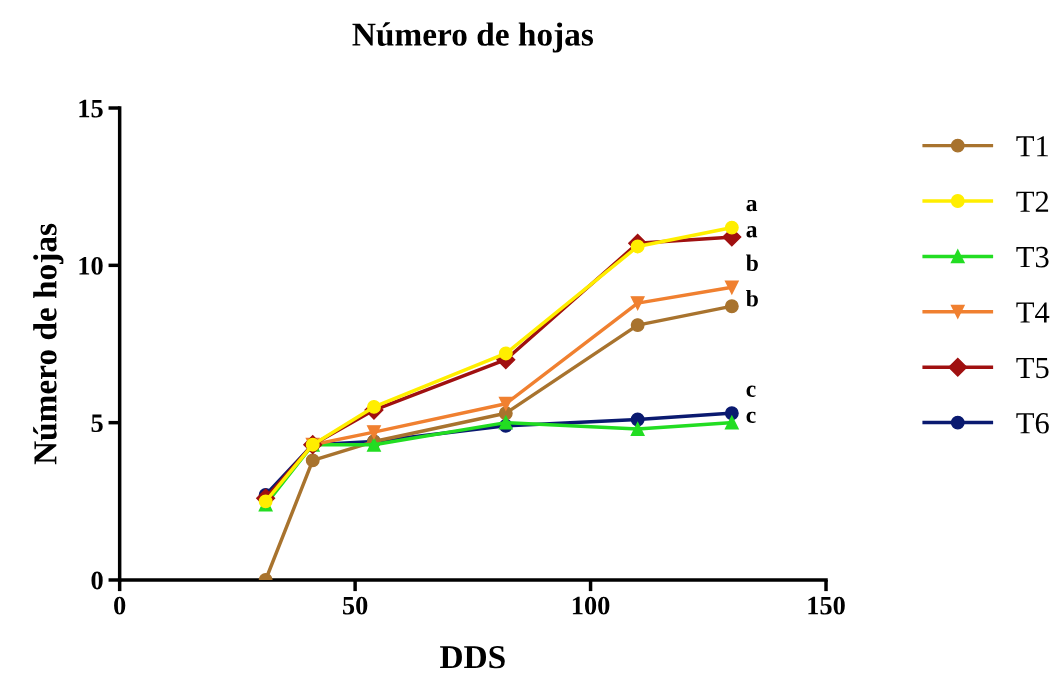 Image resolution: width=1059 pixels, height=688 pixels. What do you see at coordinates (1032, 257) in the screenshot?
I see `legend-label: T3` at bounding box center [1032, 257].